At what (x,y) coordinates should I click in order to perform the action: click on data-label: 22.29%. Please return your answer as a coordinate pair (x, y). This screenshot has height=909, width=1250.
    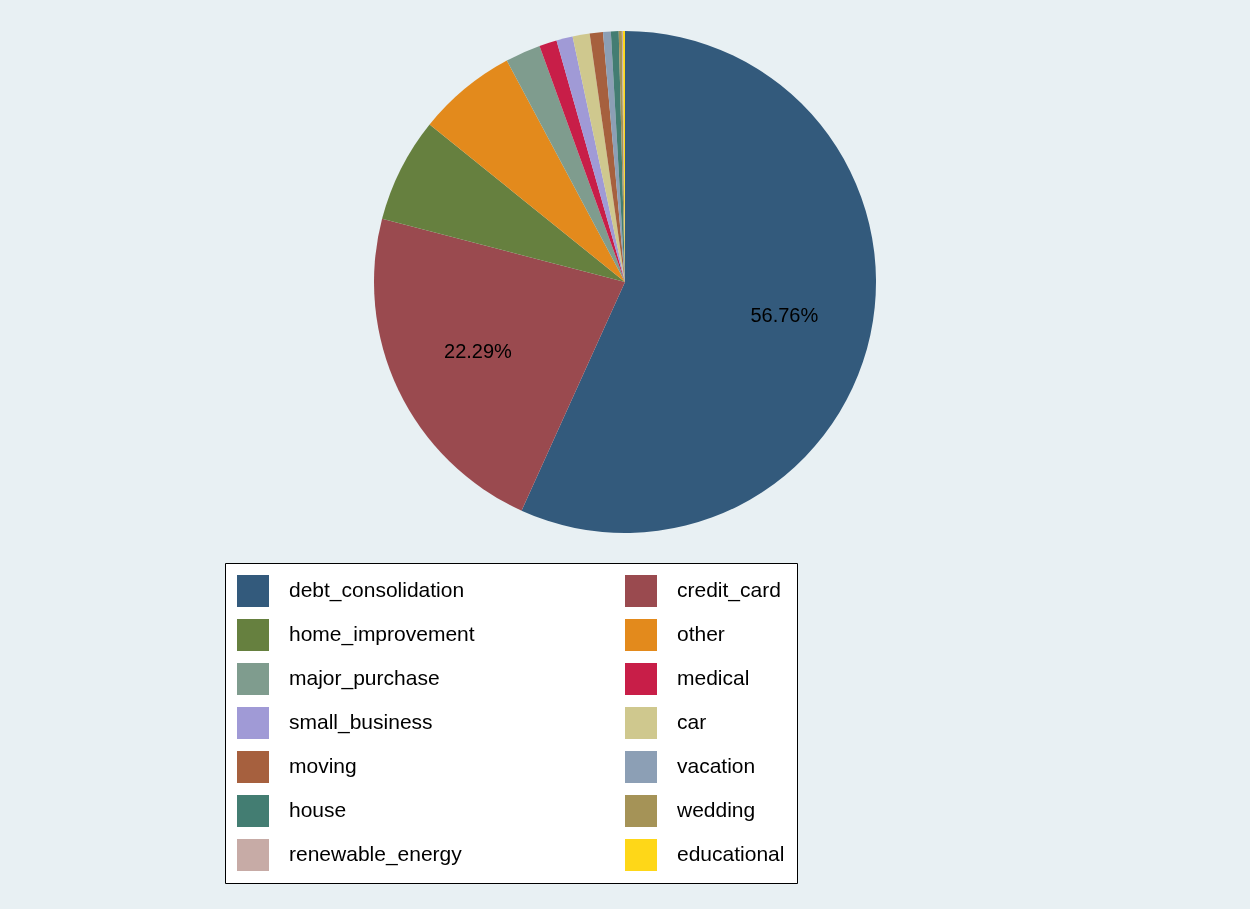
    Looking at the image, I should click on (478, 351).